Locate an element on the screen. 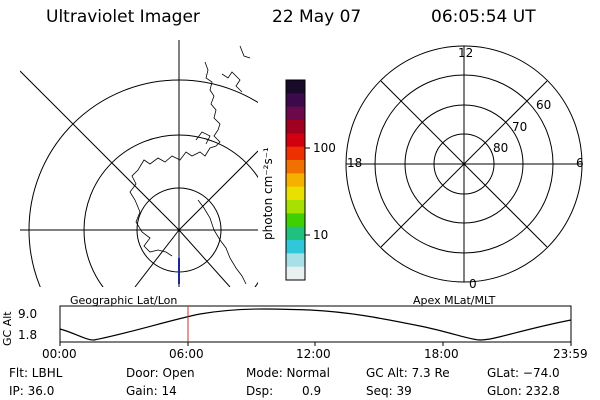 The width and height of the screenshot is (600, 400). mlt-label-6: 6 is located at coordinates (580, 163).